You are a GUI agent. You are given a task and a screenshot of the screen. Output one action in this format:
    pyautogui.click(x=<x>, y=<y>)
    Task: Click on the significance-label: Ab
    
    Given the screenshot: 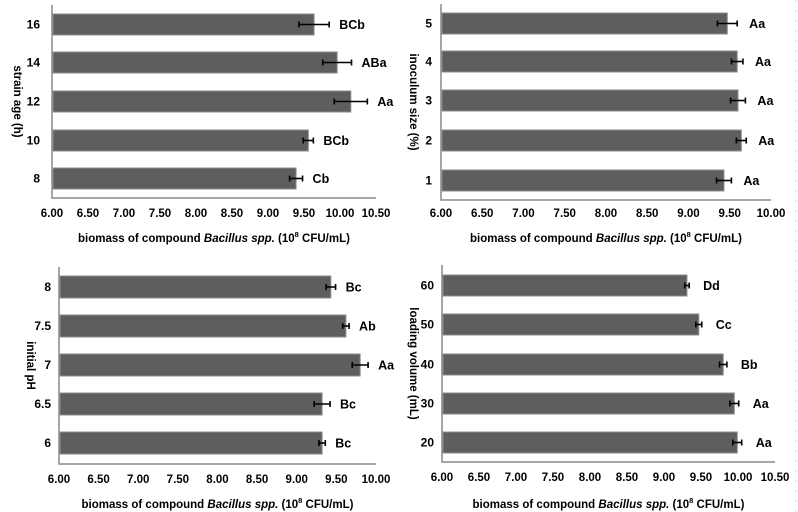 What is the action you would take?
    pyautogui.click(x=367, y=327)
    